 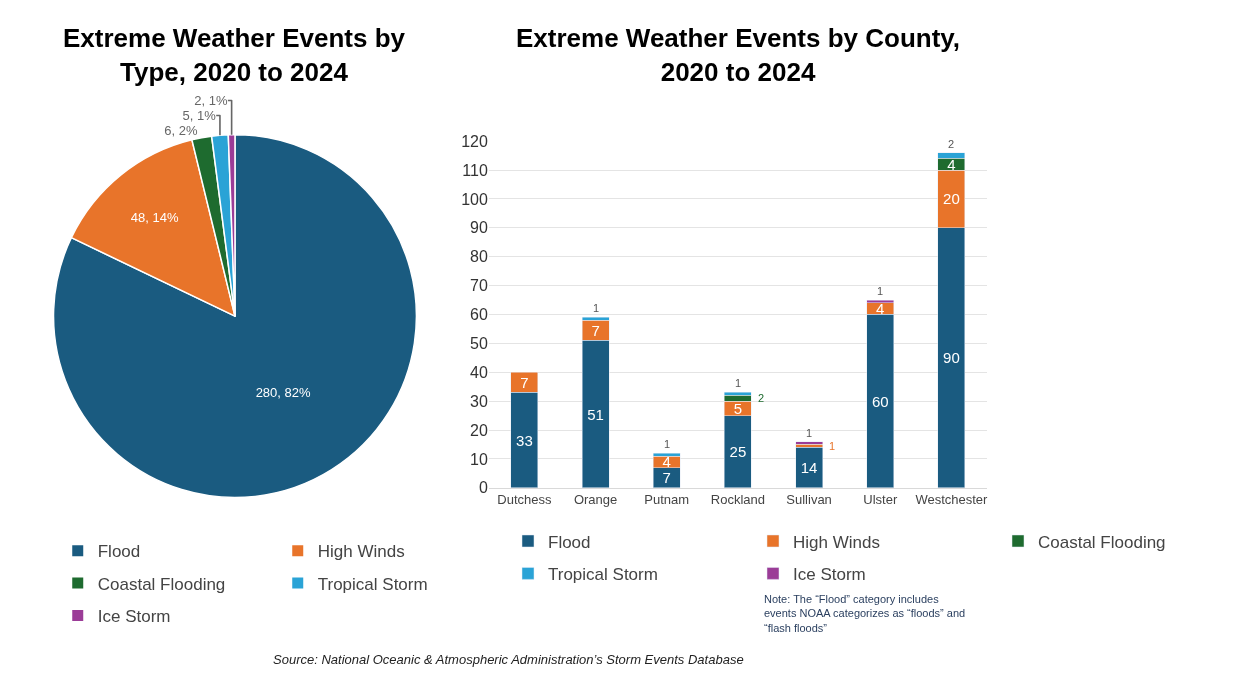 I want to click on text: Note: The “Flood” category includes events NOAA categorizes as “floods” and “flash floods”, so click(x=865, y=613).